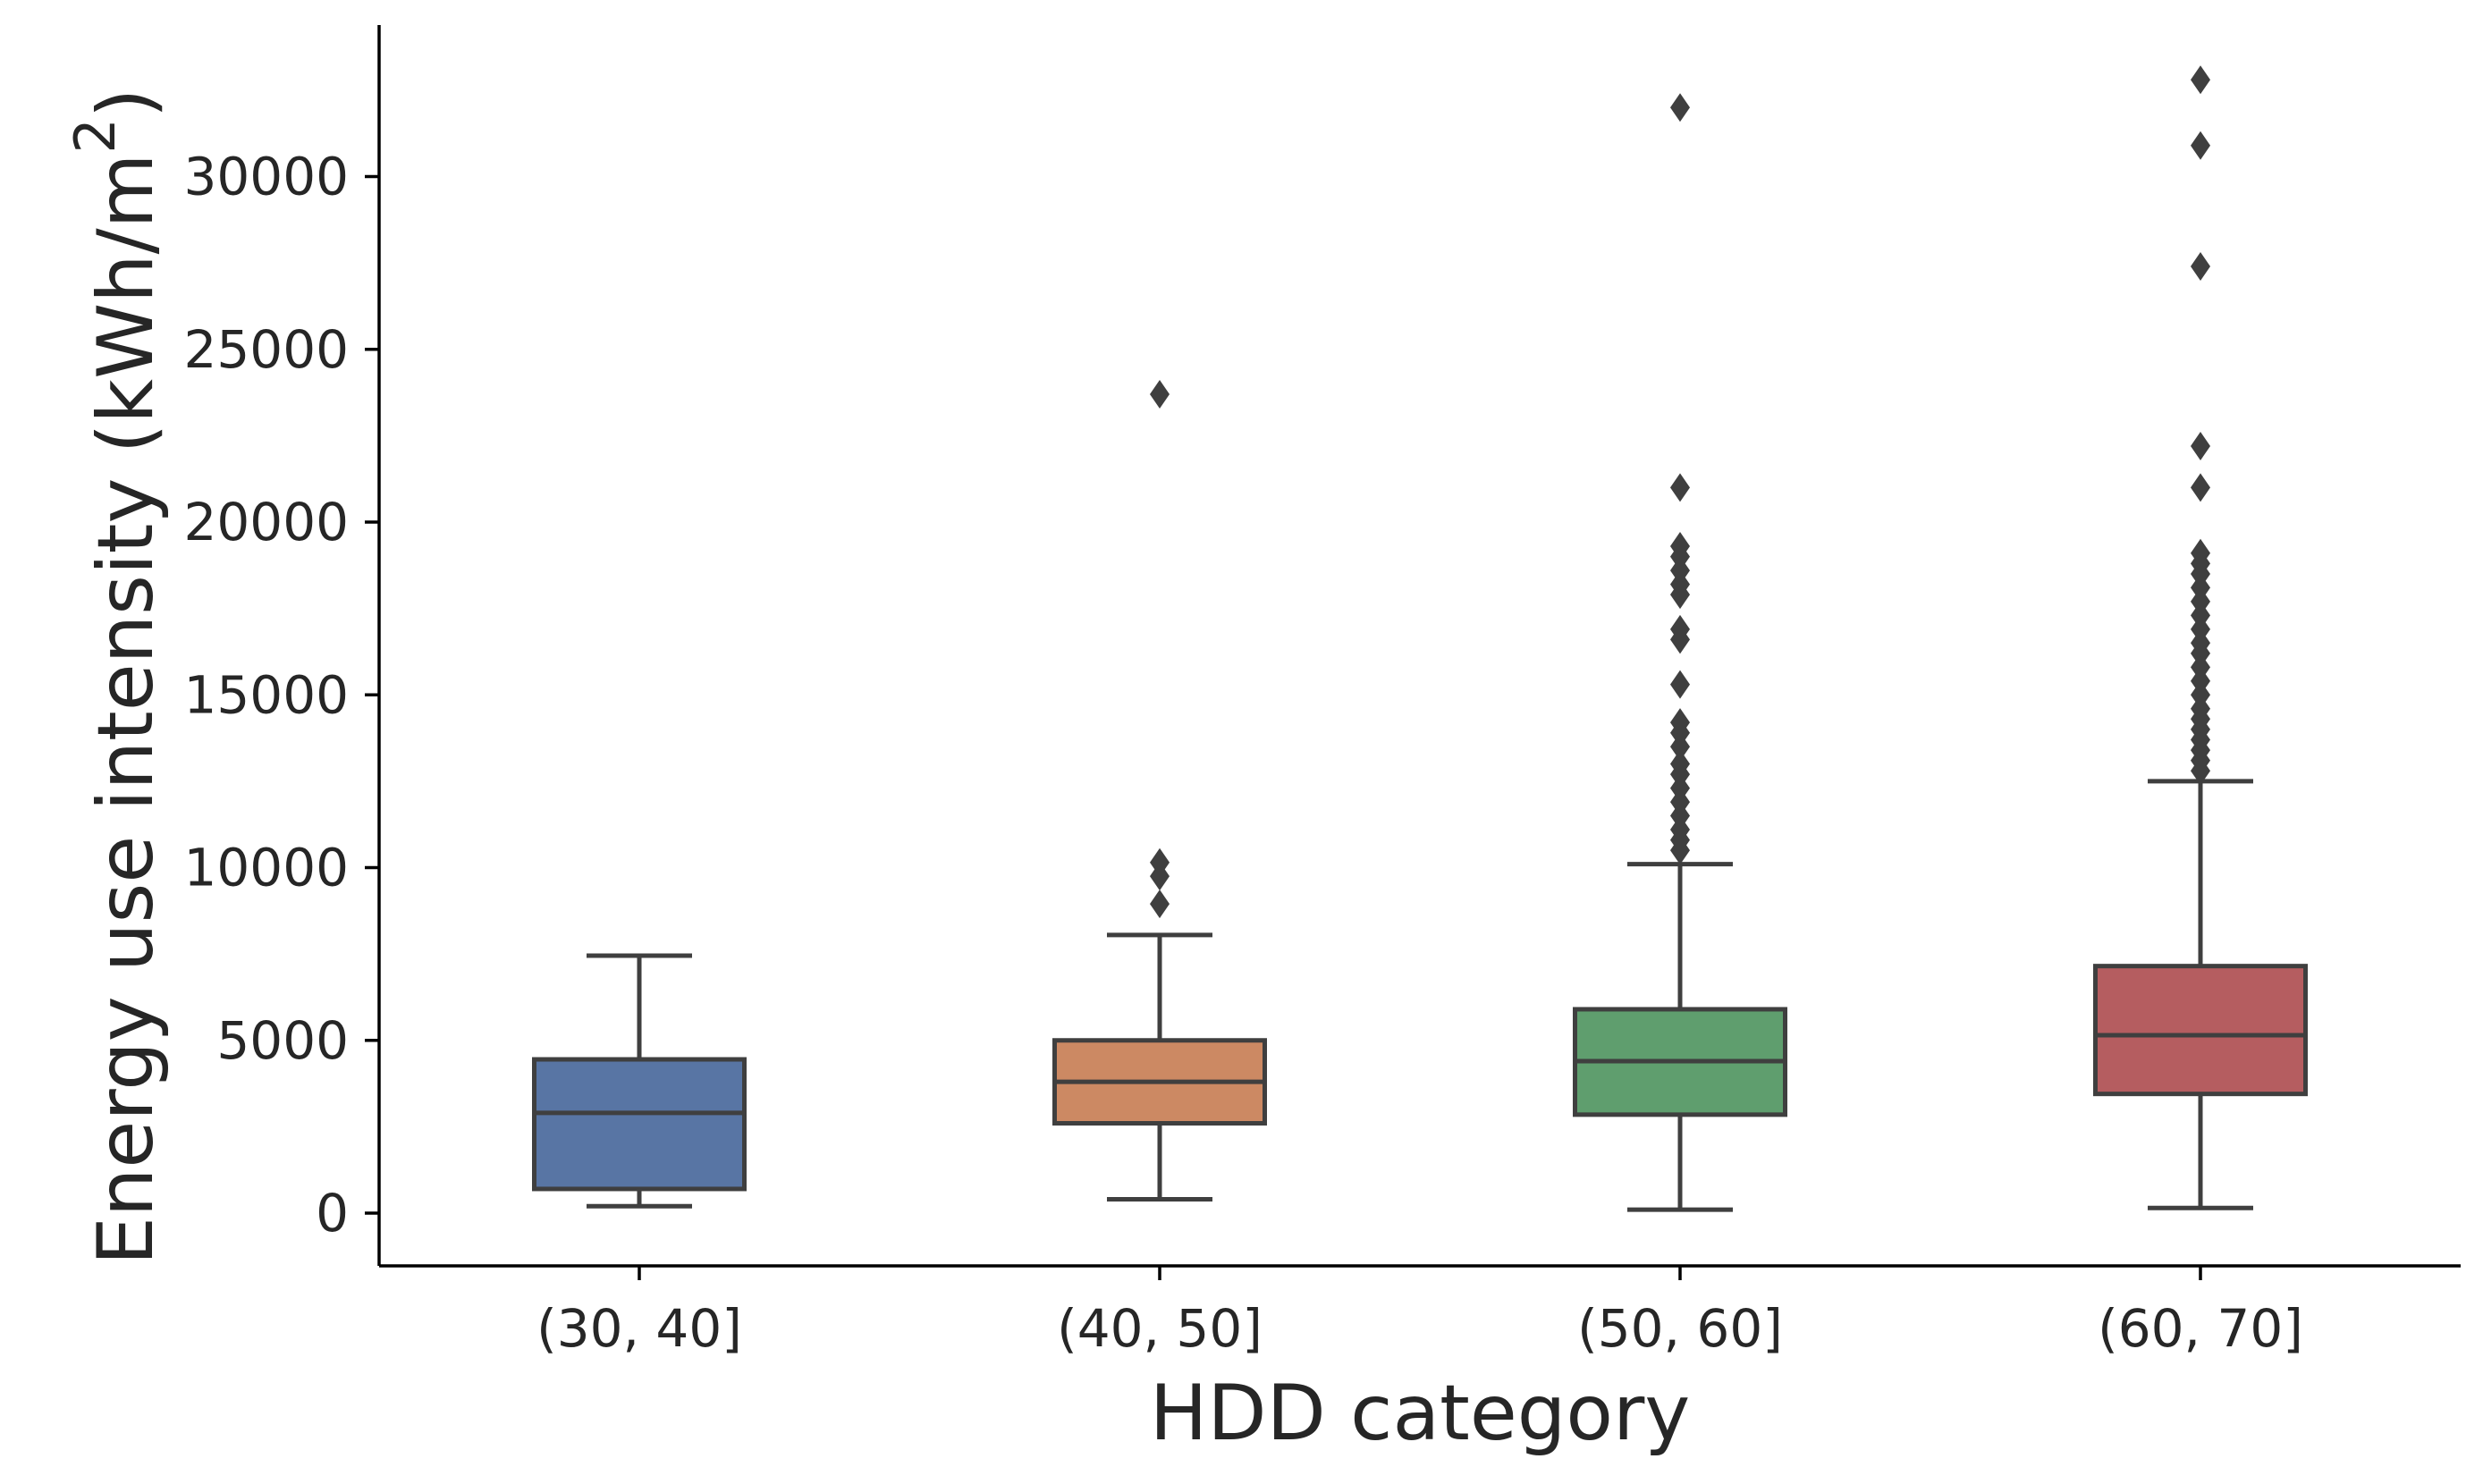 This screenshot has height=1484, width=2483. I want to click on y-tick-label: 25000, so click(266, 349).